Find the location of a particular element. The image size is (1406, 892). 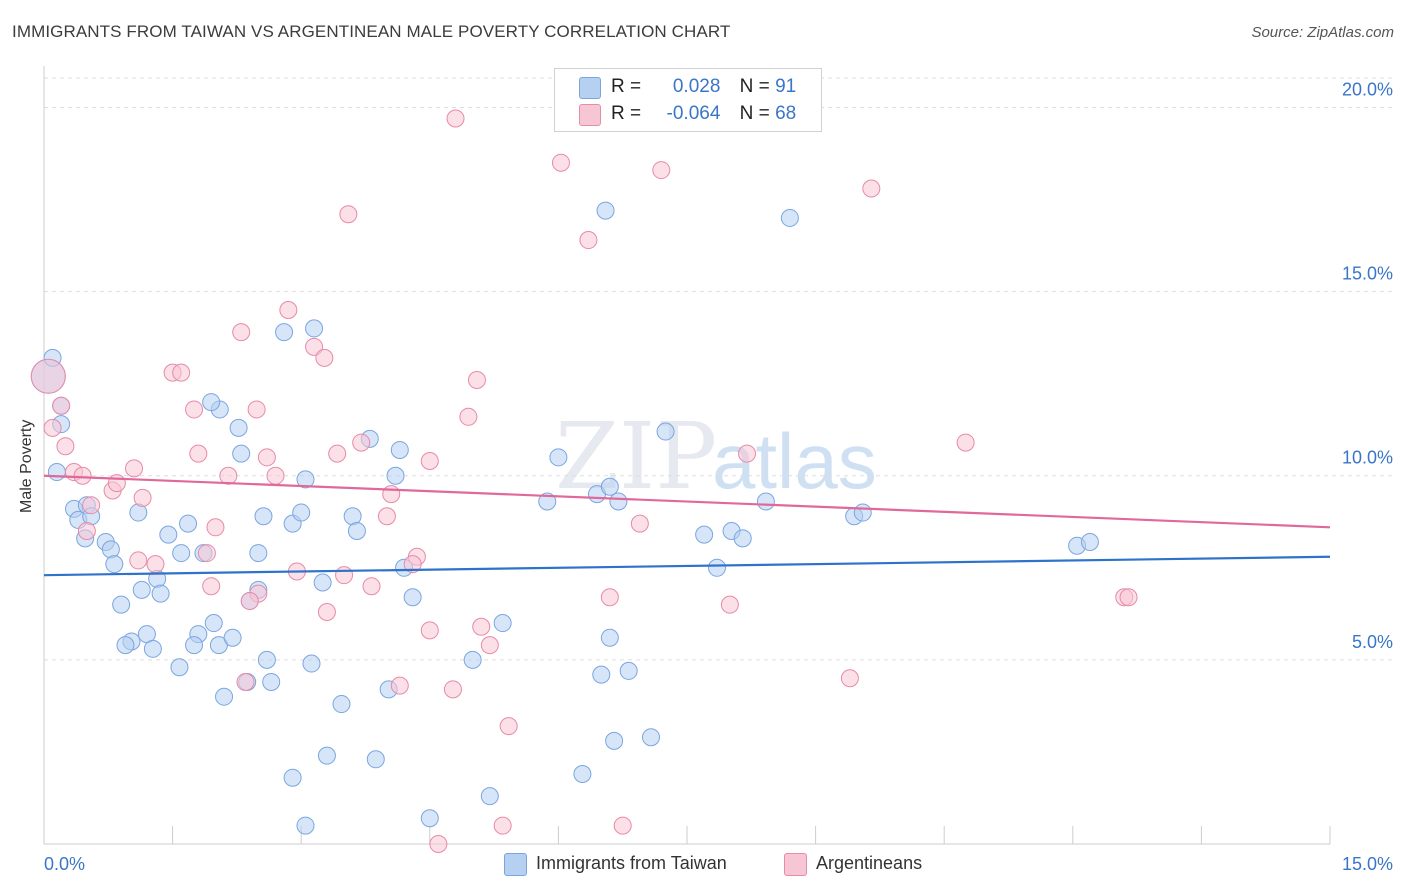

legend-swatch-taiwan is located at coordinates (590, 88).